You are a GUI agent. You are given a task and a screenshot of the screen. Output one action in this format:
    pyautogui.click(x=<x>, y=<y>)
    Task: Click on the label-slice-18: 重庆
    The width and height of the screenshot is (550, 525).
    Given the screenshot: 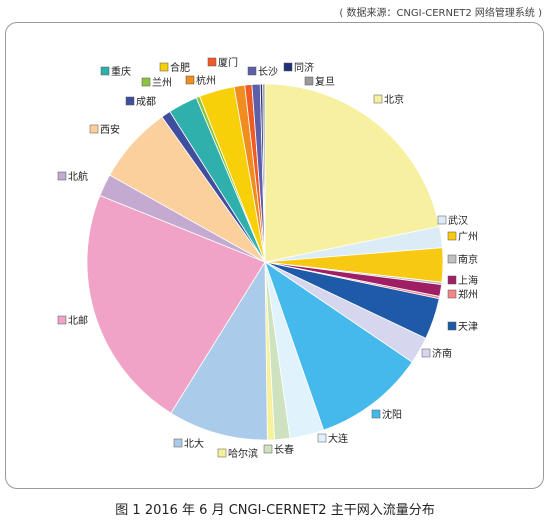 What is the action you would take?
    pyautogui.click(x=121, y=71)
    